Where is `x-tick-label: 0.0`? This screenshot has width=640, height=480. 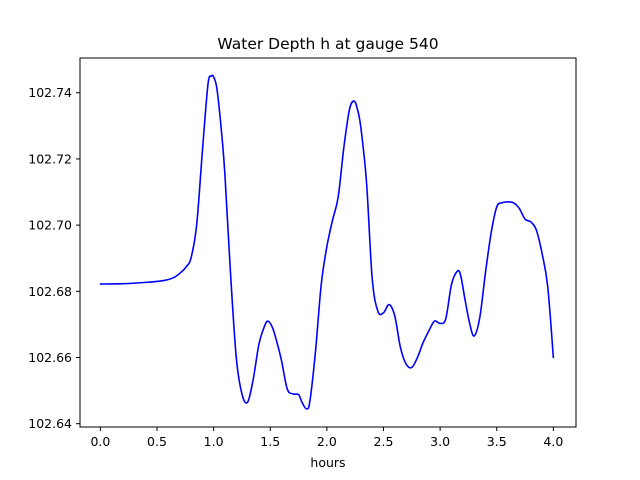
x-tick-label: 0.0 is located at coordinates (100, 441).